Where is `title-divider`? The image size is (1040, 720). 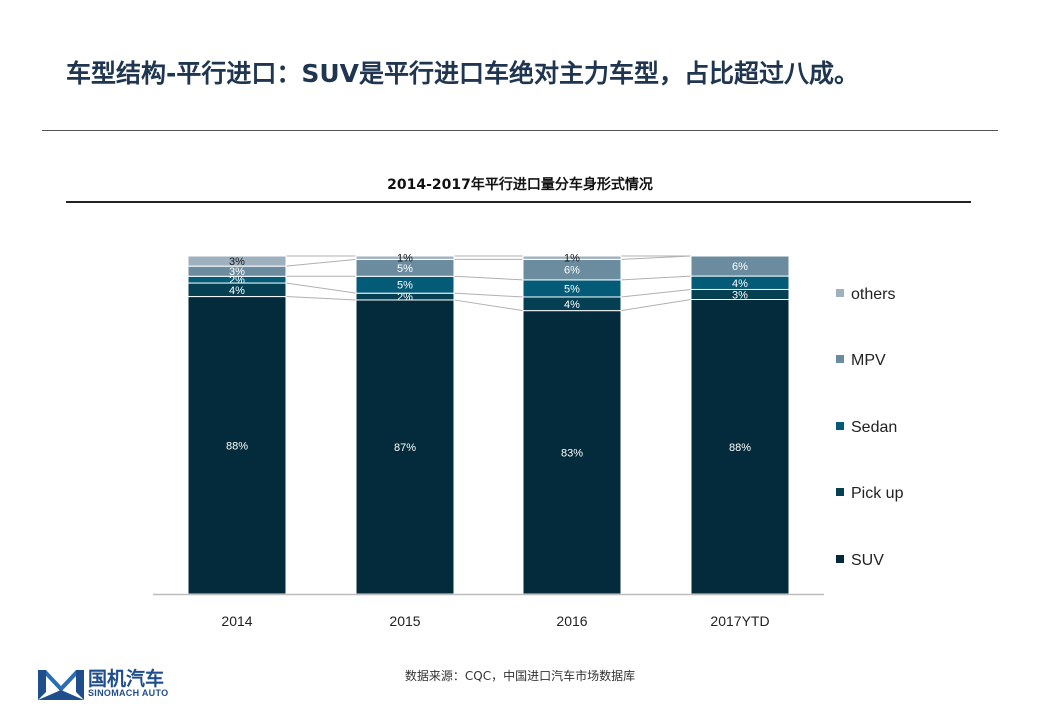 title-divider is located at coordinates (520, 130).